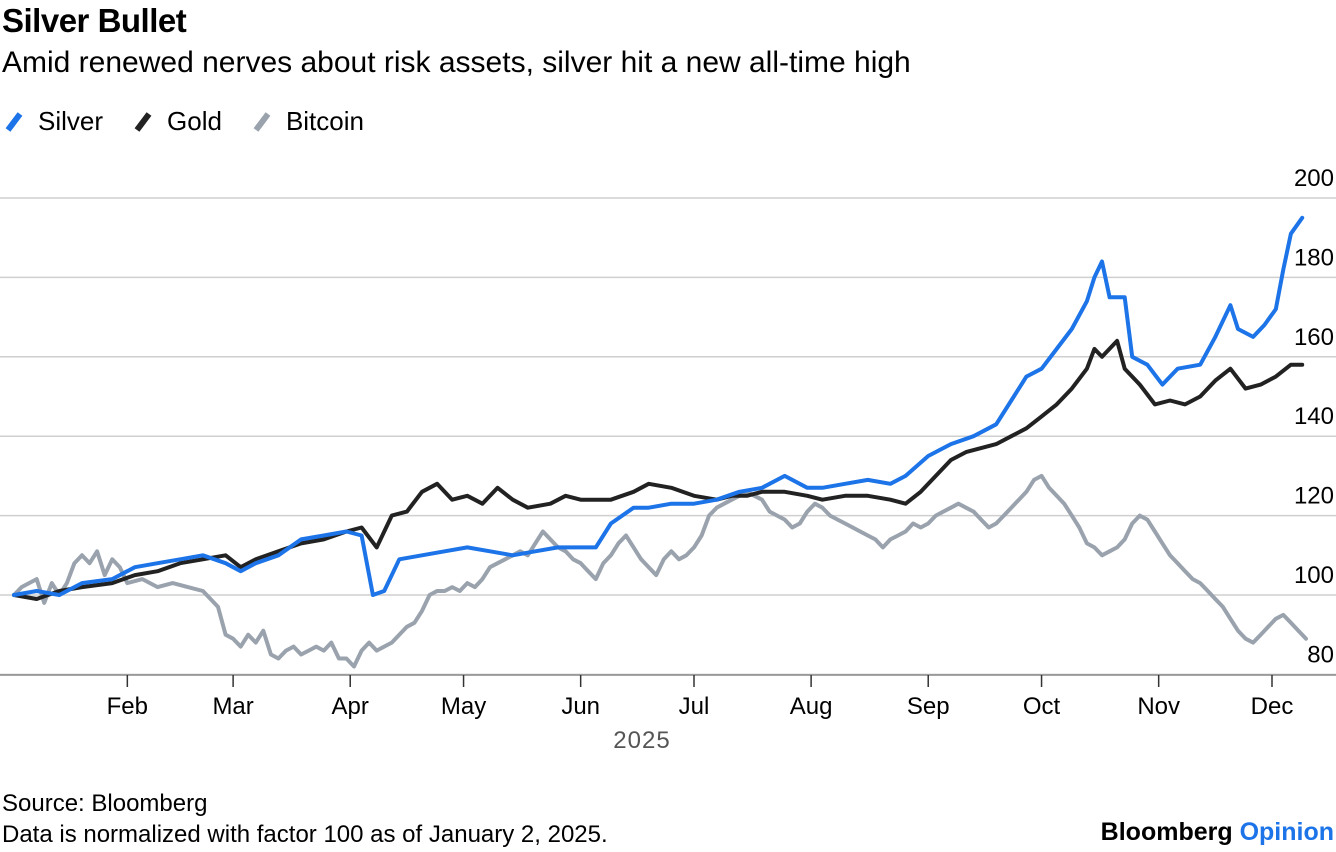 The width and height of the screenshot is (1336, 852). What do you see at coordinates (127, 706) in the screenshot?
I see `x-tick-label: Feb` at bounding box center [127, 706].